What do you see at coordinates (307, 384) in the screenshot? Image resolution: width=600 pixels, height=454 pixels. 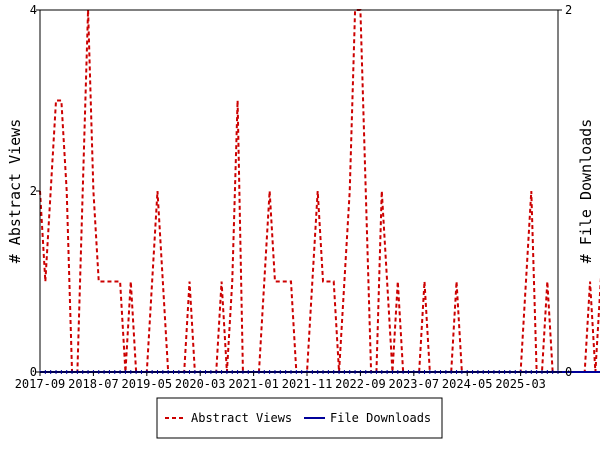 I see `x-tick-label: 2021-11` at bounding box center [307, 384].